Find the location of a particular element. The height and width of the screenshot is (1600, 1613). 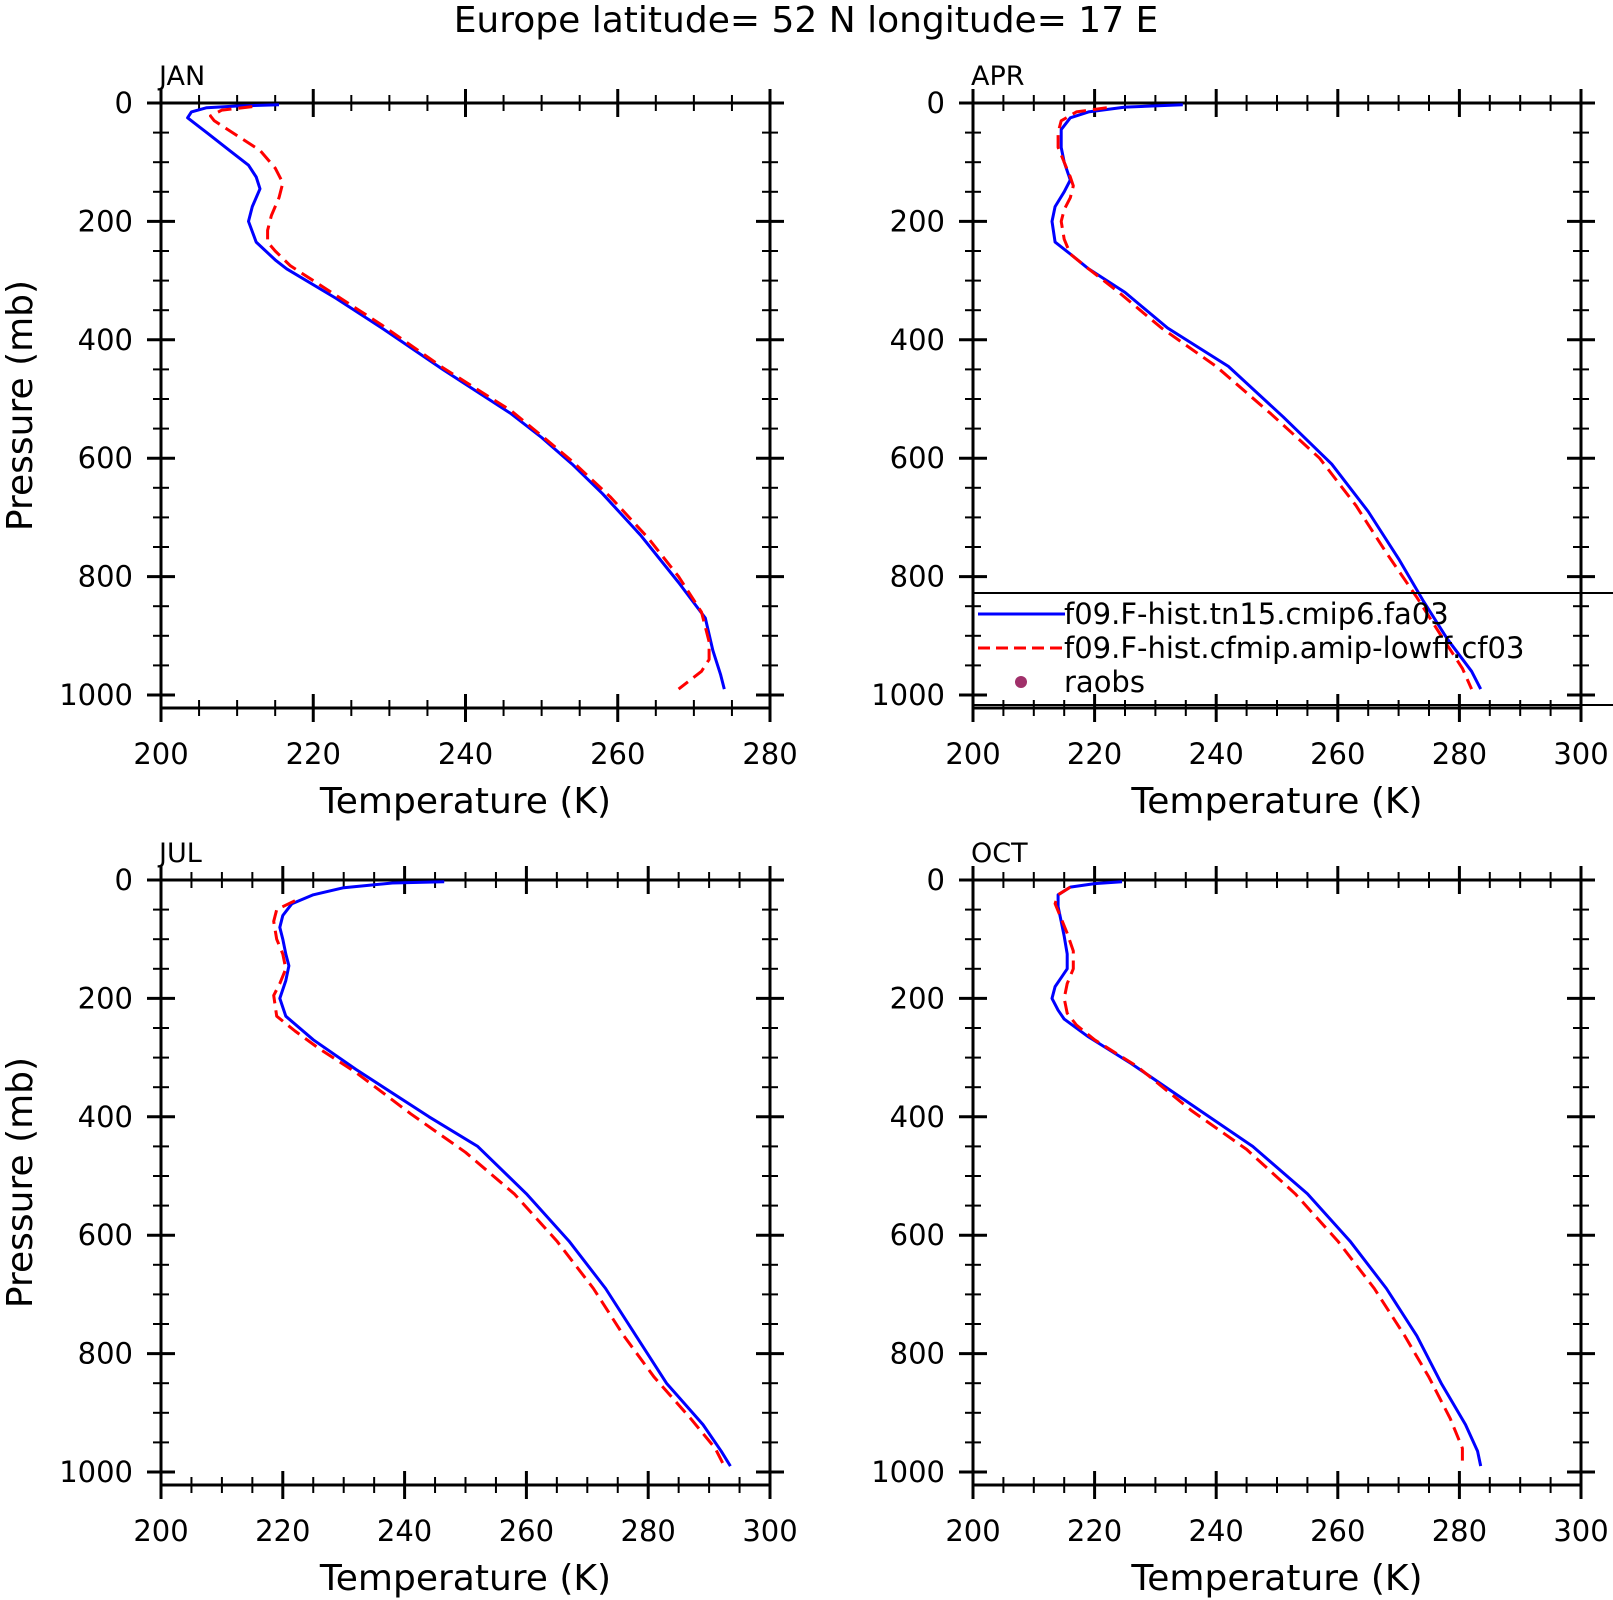

y-tick-label-apr: 800 is located at coordinates (917, 577).